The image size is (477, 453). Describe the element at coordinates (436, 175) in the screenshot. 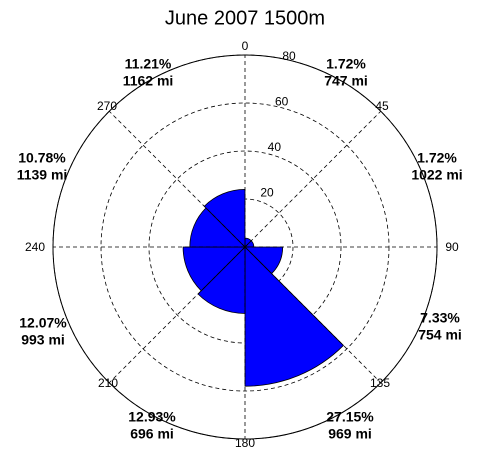

I see `sector-distance: 1022 mi` at that location.